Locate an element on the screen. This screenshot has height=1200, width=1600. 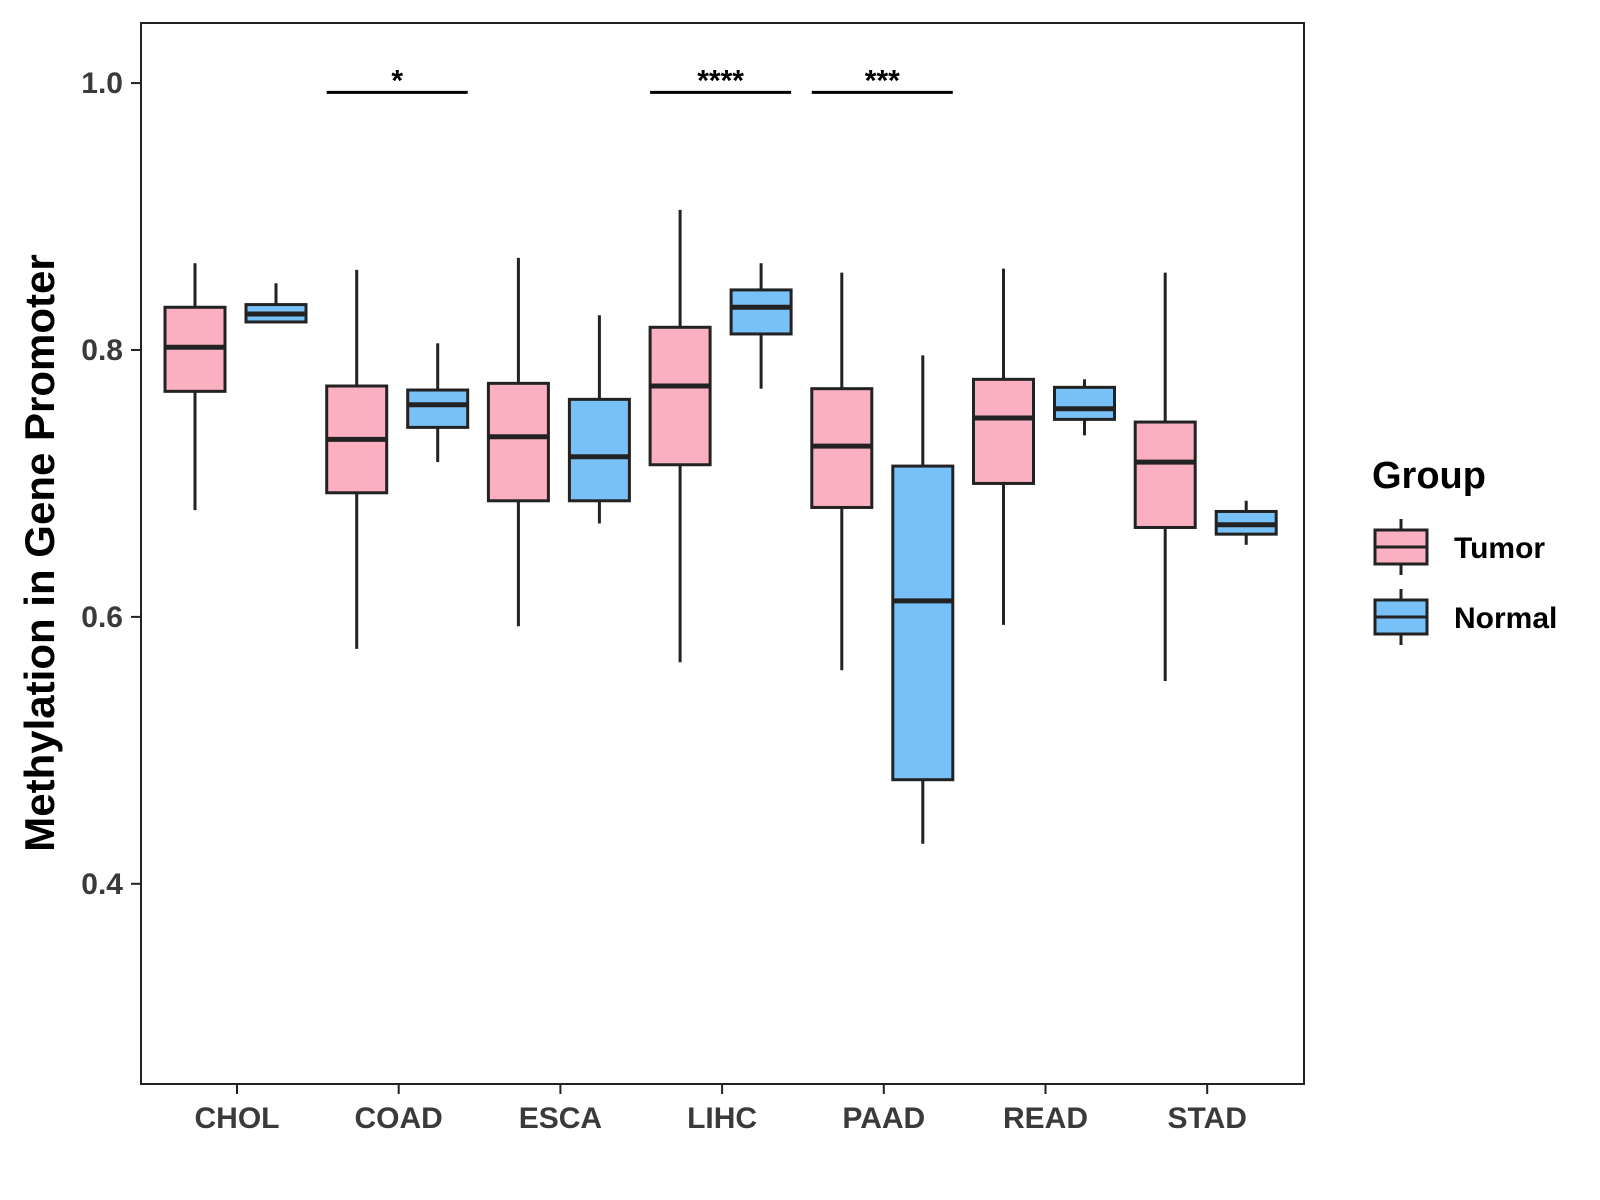
box-tumor-coad is located at coordinates (357, 459).